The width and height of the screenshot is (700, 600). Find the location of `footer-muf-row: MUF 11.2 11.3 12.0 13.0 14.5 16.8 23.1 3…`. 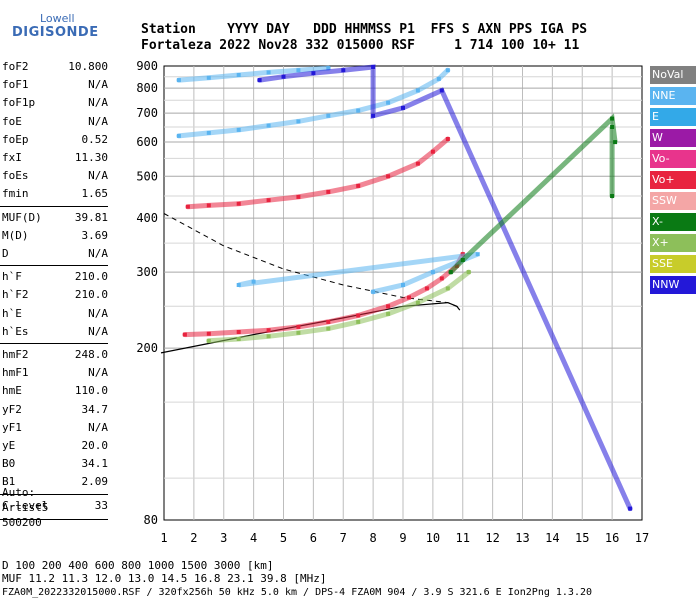

footer-muf-row: MUF 11.2 11.3 12.0 13.0 14.5 16.8 23.1 3… is located at coordinates (164, 578).